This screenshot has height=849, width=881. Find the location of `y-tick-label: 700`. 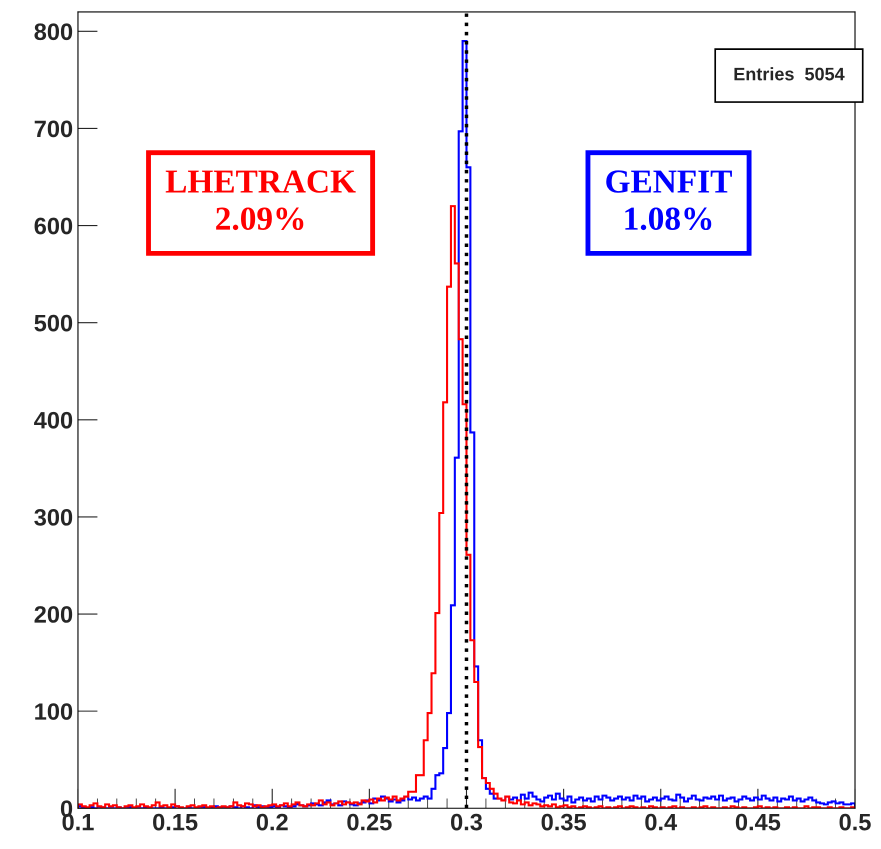

y-tick-label: 700 is located at coordinates (53, 129).